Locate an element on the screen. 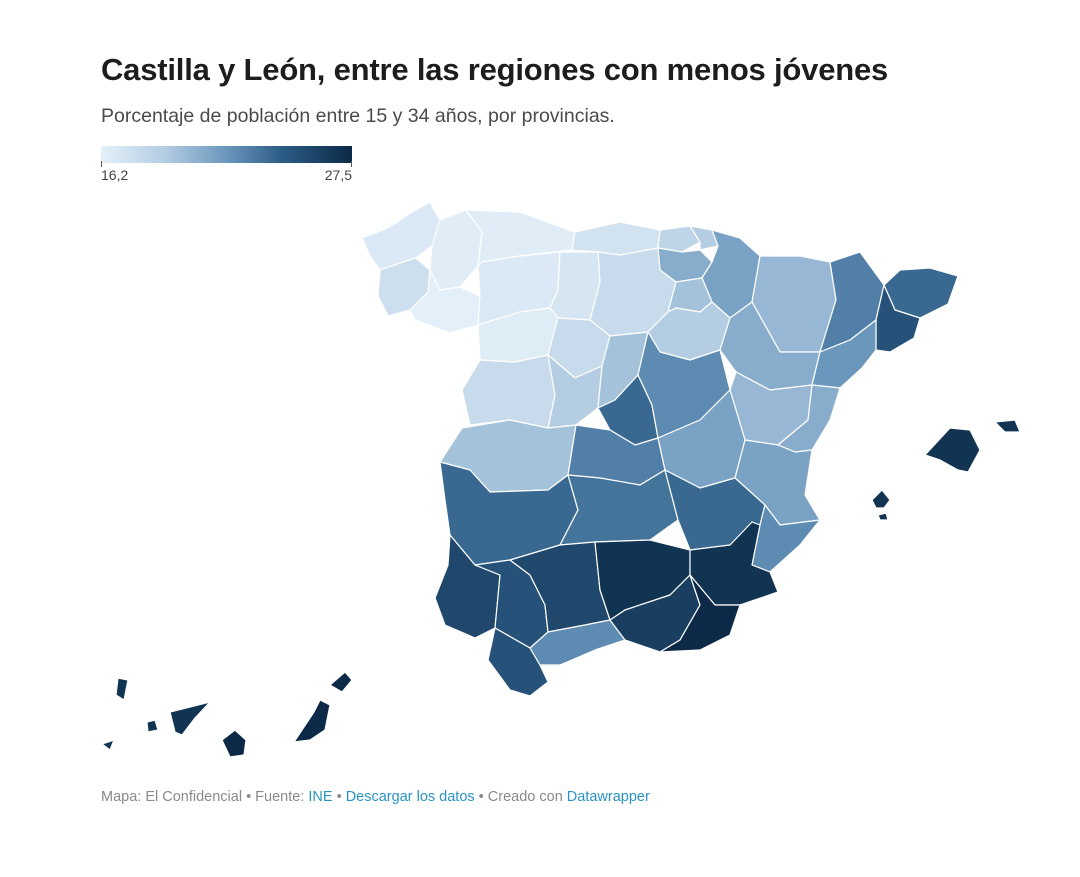 The width and height of the screenshot is (1080, 877). province-baleares is located at coordinates (946, 470).